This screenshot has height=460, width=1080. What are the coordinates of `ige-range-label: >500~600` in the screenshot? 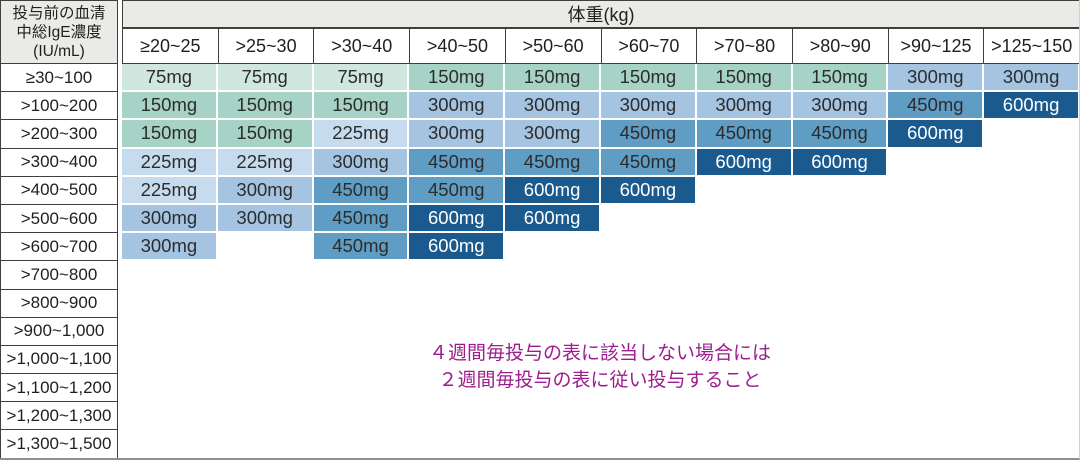 It's located at (59, 219).